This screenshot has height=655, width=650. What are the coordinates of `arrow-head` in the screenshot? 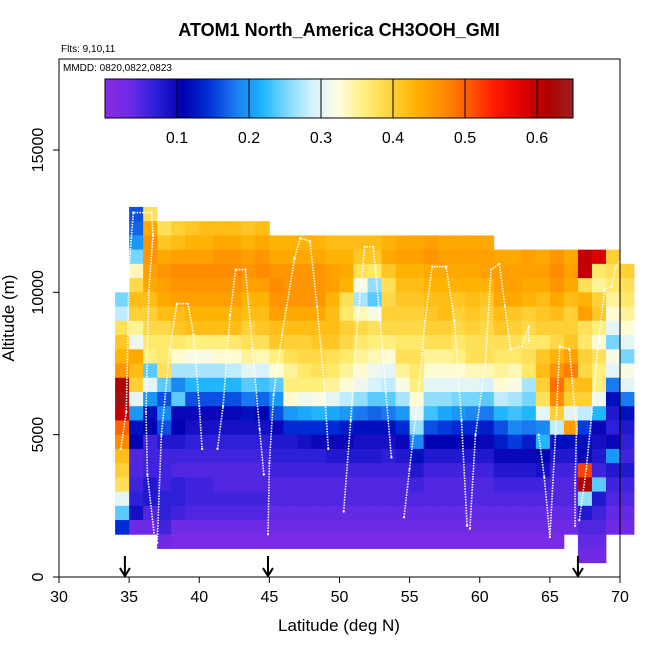 It's located at (578, 572).